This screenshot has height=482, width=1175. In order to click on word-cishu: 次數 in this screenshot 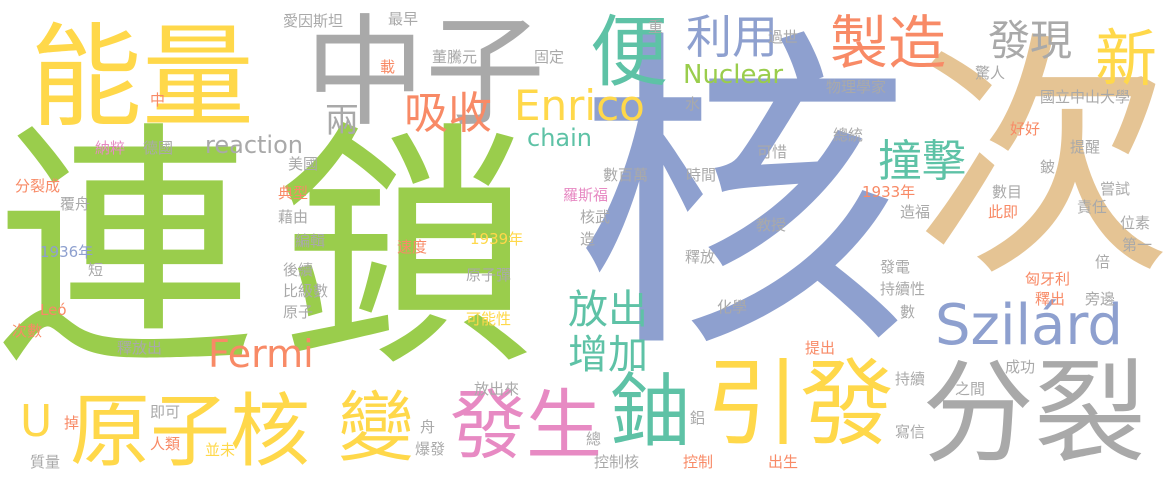, I will do `click(27, 331)`.